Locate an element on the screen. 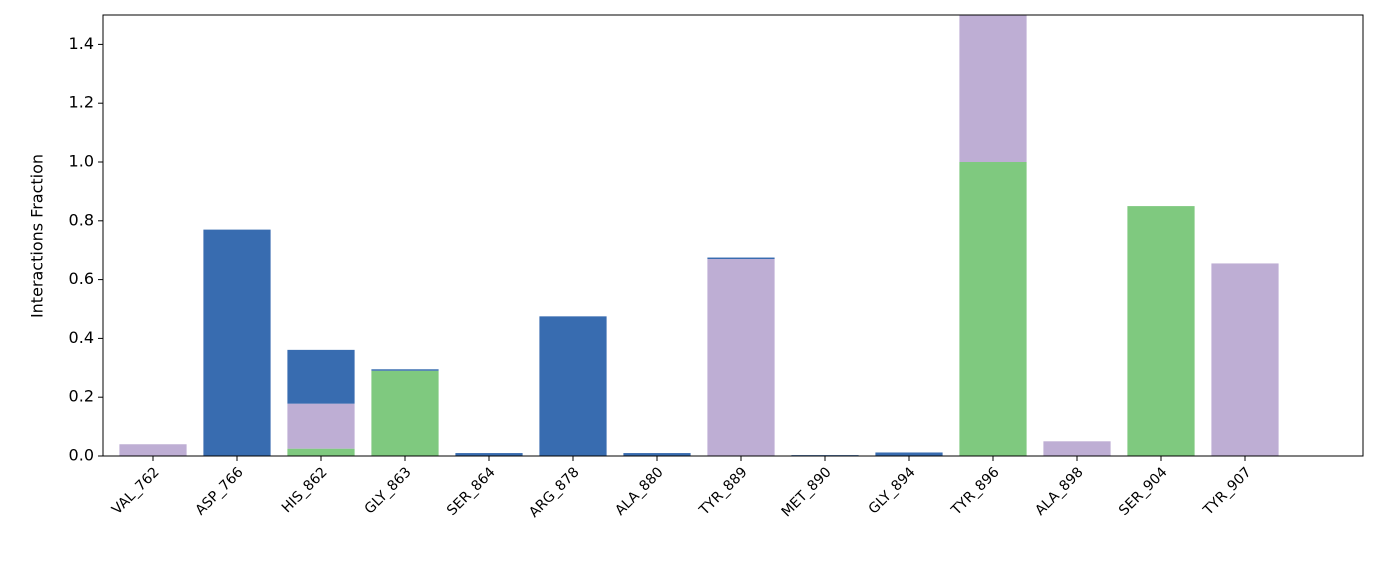 The height and width of the screenshot is (574, 1377). x-tick-label: VAL_762 is located at coordinates (136, 491).